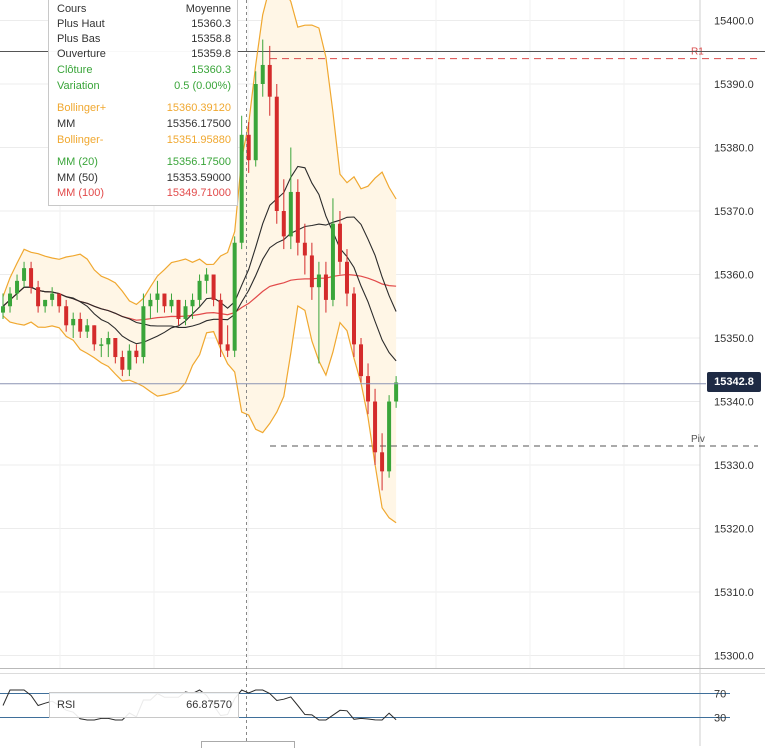 The width and height of the screenshot is (765, 748). Describe the element at coordinates (734, 657) in the screenshot. I see `y-tick-label: 15300.0` at that location.